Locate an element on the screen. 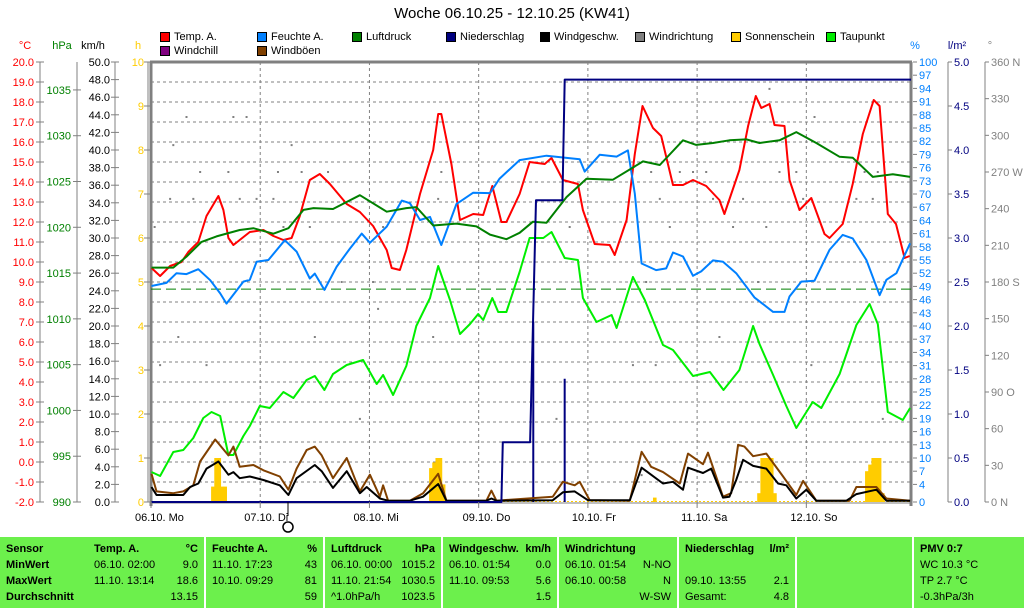 The height and width of the screenshot is (608, 1024). axis-tick-label-wind: 34.0 is located at coordinates (99, 204).